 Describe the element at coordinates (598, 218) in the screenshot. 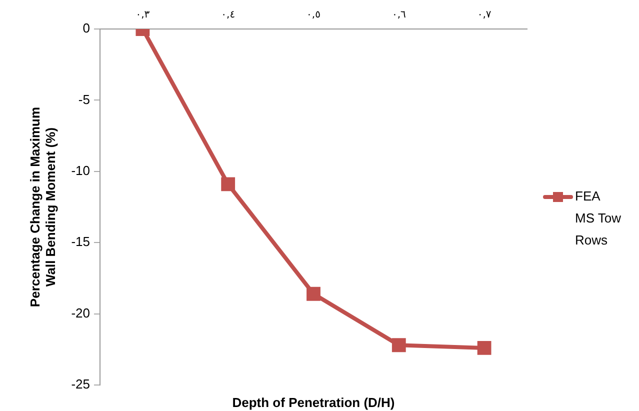

I see `legend-label: FEA MS Tow Rows` at that location.